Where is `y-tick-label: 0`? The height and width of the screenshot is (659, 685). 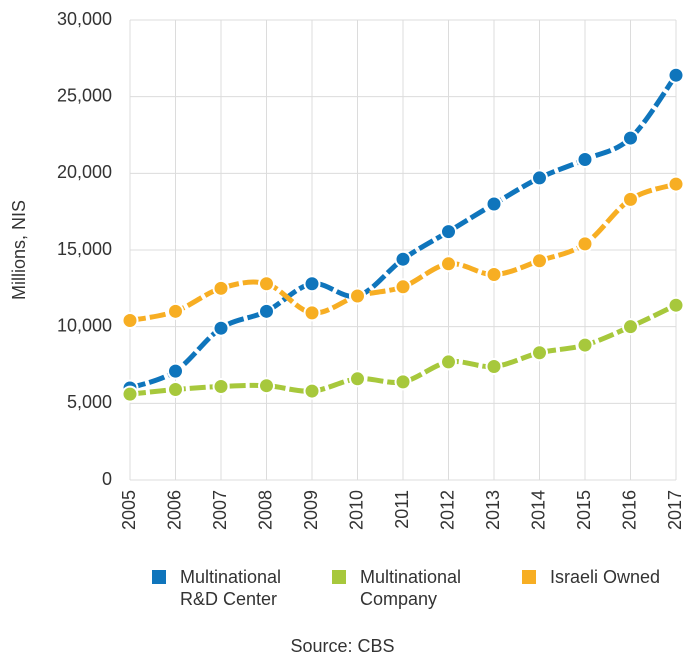 y-tick-label: 0 is located at coordinates (107, 479).